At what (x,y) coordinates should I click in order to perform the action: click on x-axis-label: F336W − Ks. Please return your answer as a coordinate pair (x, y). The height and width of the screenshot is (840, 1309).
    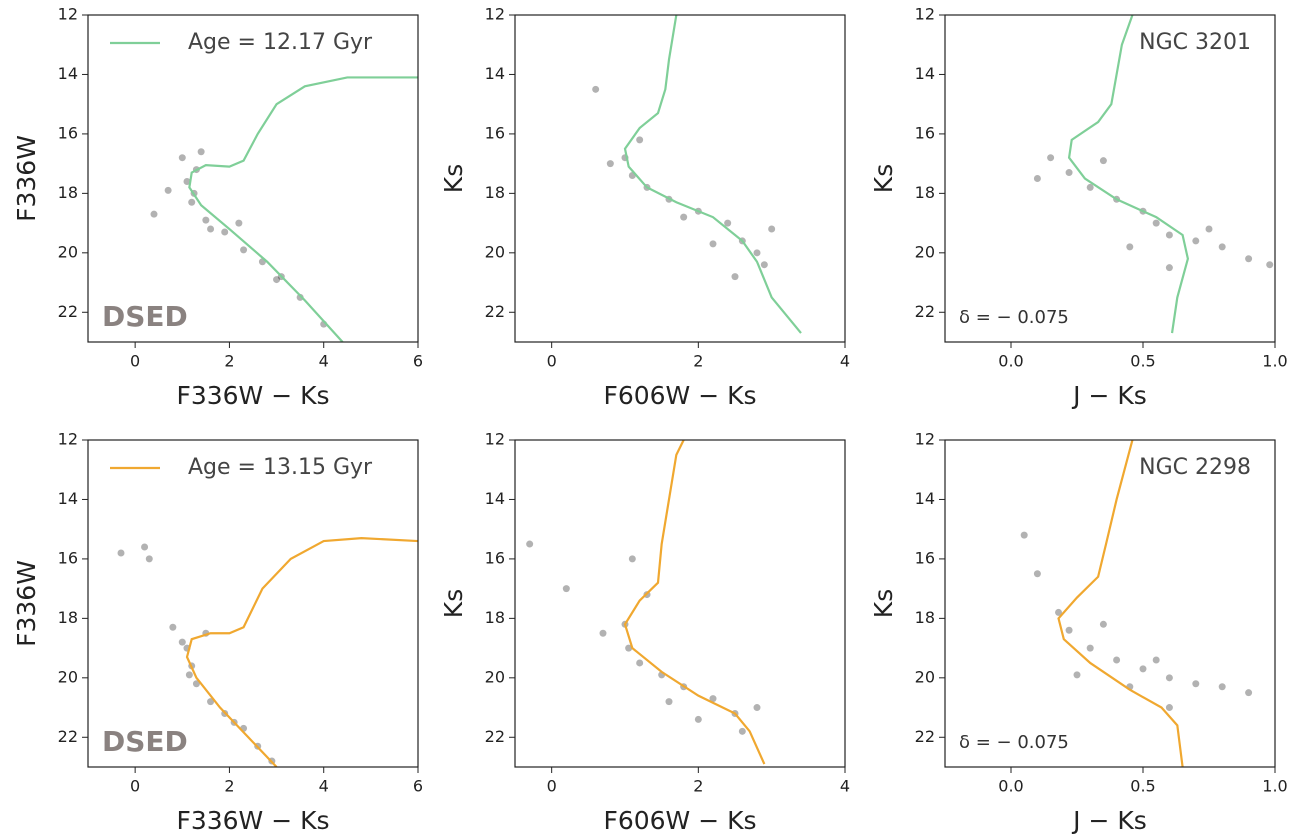
    Looking at the image, I should click on (252, 395).